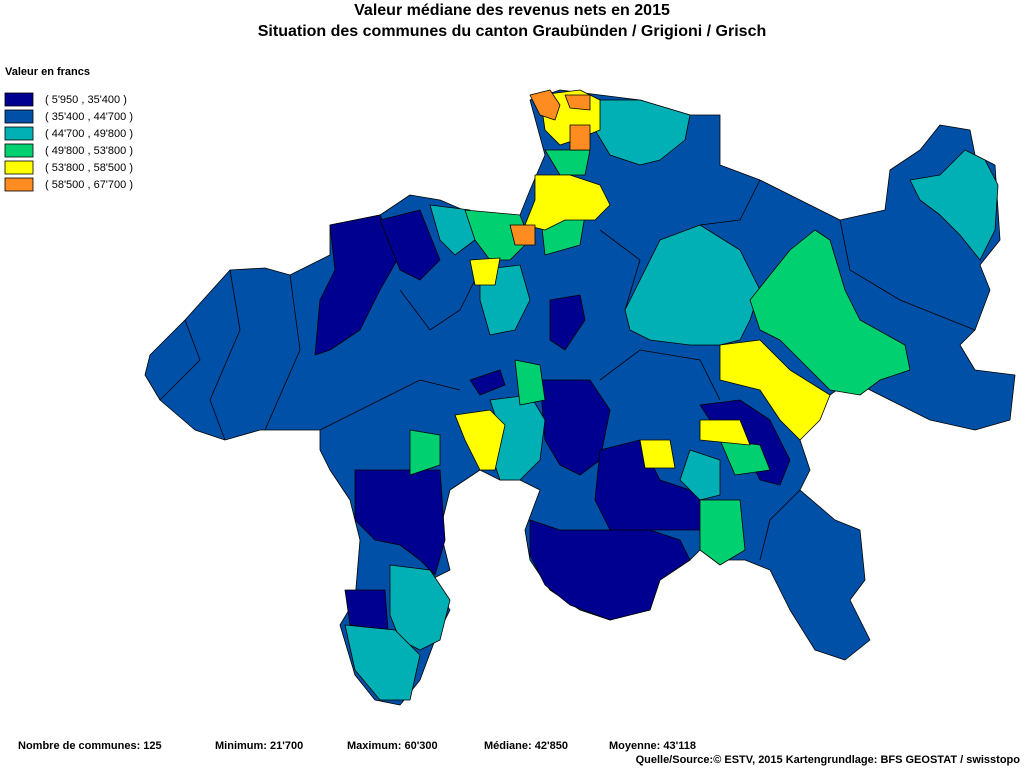 The height and width of the screenshot is (773, 1024). Describe the element at coordinates (89, 151) in the screenshot. I see `legend-label: ( 49'800 , 53'800 )` at that location.